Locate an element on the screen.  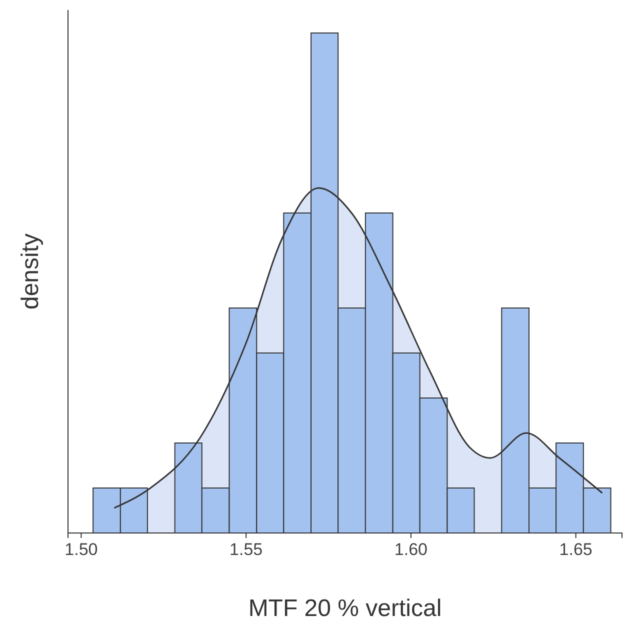
x-axis-title: MTF 20 % vertical is located at coordinates (345, 608).